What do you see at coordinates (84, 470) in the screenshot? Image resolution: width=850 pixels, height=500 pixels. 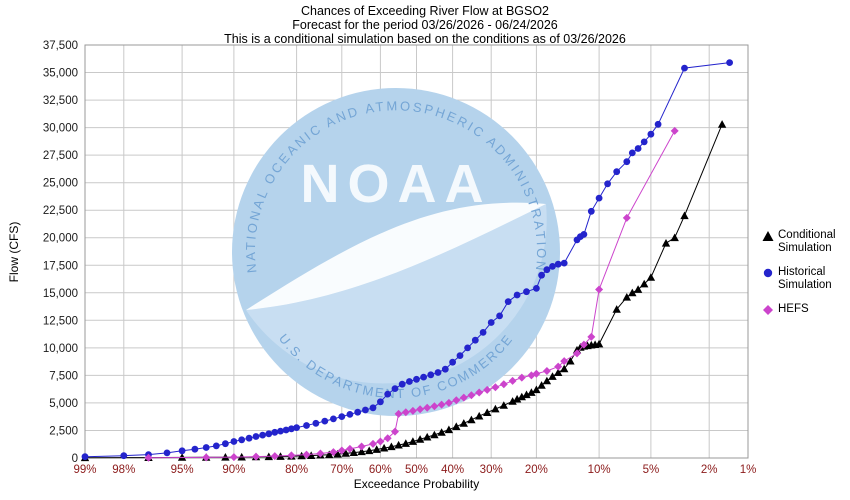 I see `svg-text: 99%` at bounding box center [84, 470].